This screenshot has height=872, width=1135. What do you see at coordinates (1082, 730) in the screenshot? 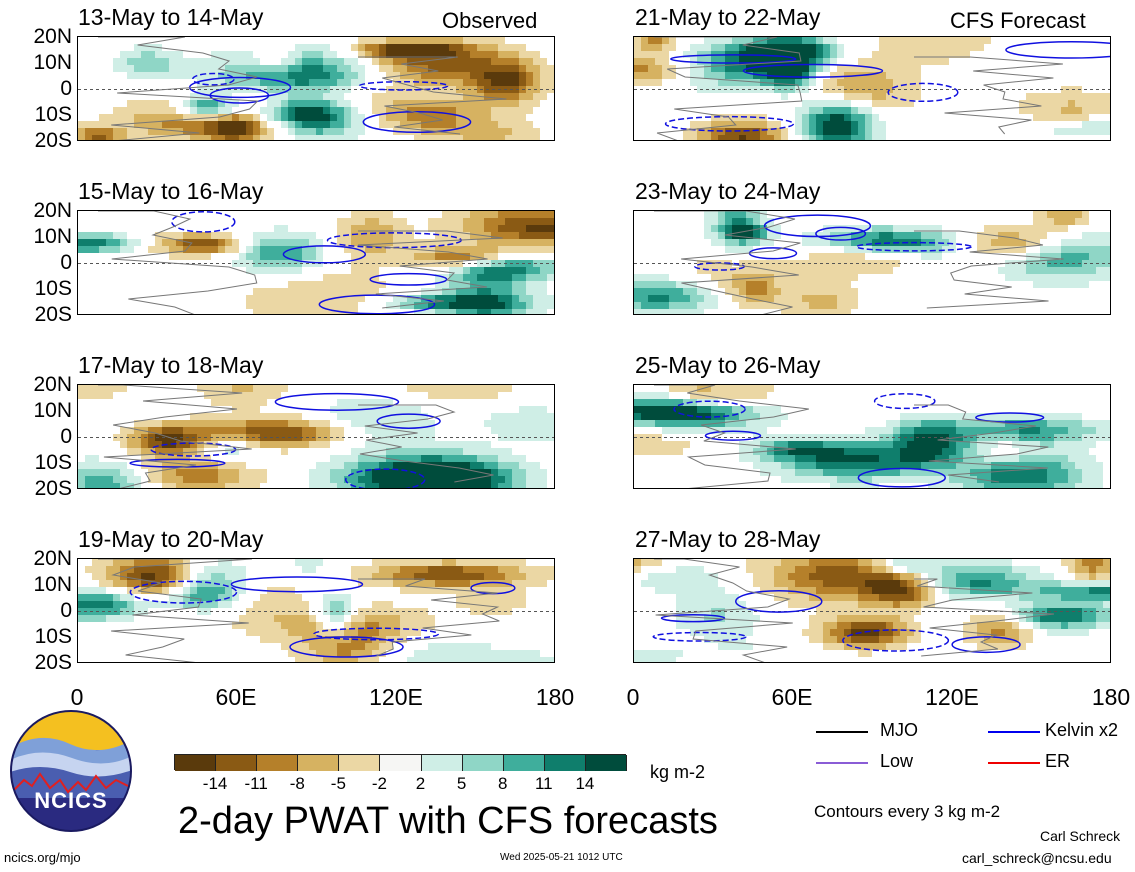
I see `legend-kelvin-label: Kelvin x2` at bounding box center [1082, 730].